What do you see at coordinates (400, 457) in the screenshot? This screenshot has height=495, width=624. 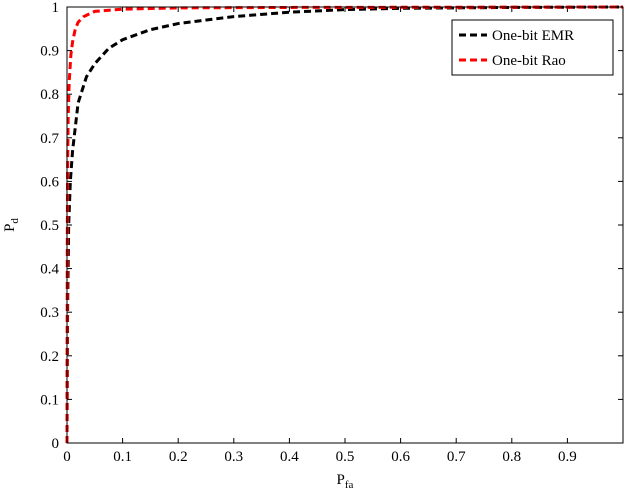 I see `x-tick-label: 0.6` at bounding box center [400, 457].